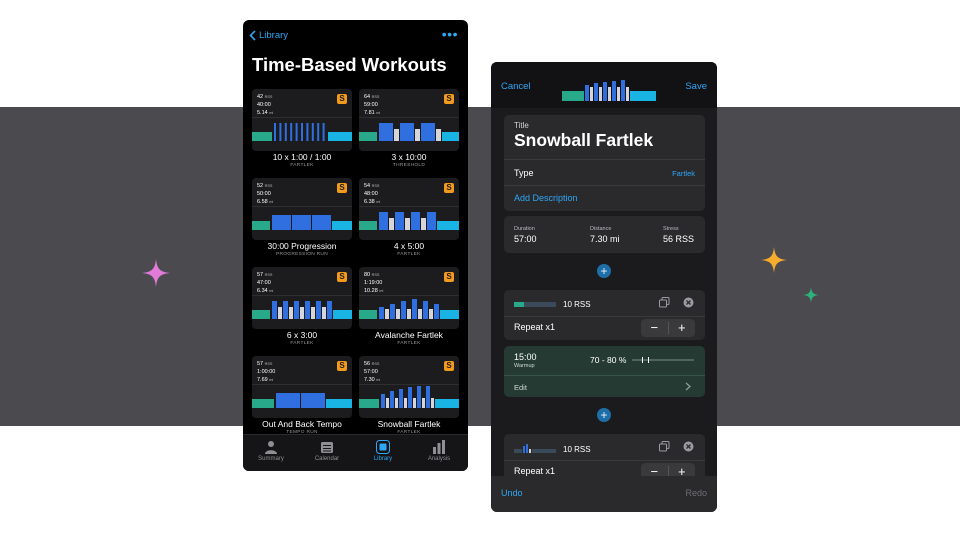 Image resolution: width=960 pixels, height=533 pixels. Describe the element at coordinates (604, 172) in the screenshot. I see `type-row: Type Fartlek` at that location.